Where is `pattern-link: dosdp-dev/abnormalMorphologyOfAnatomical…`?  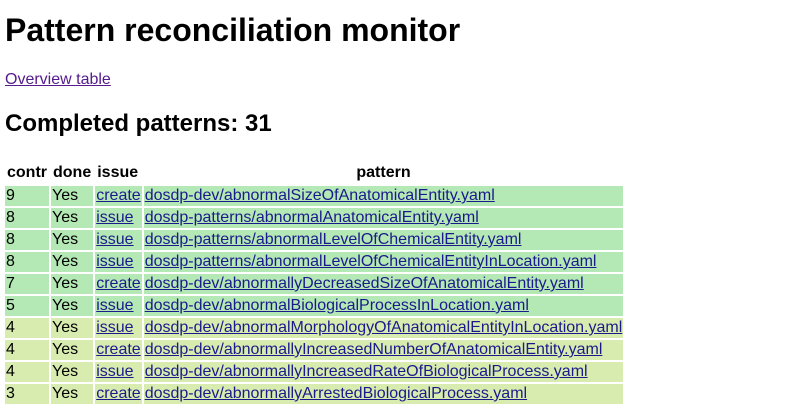 pattern-link: dosdp-dev/abnormalMorphologyOfAnatomical… is located at coordinates (383, 327).